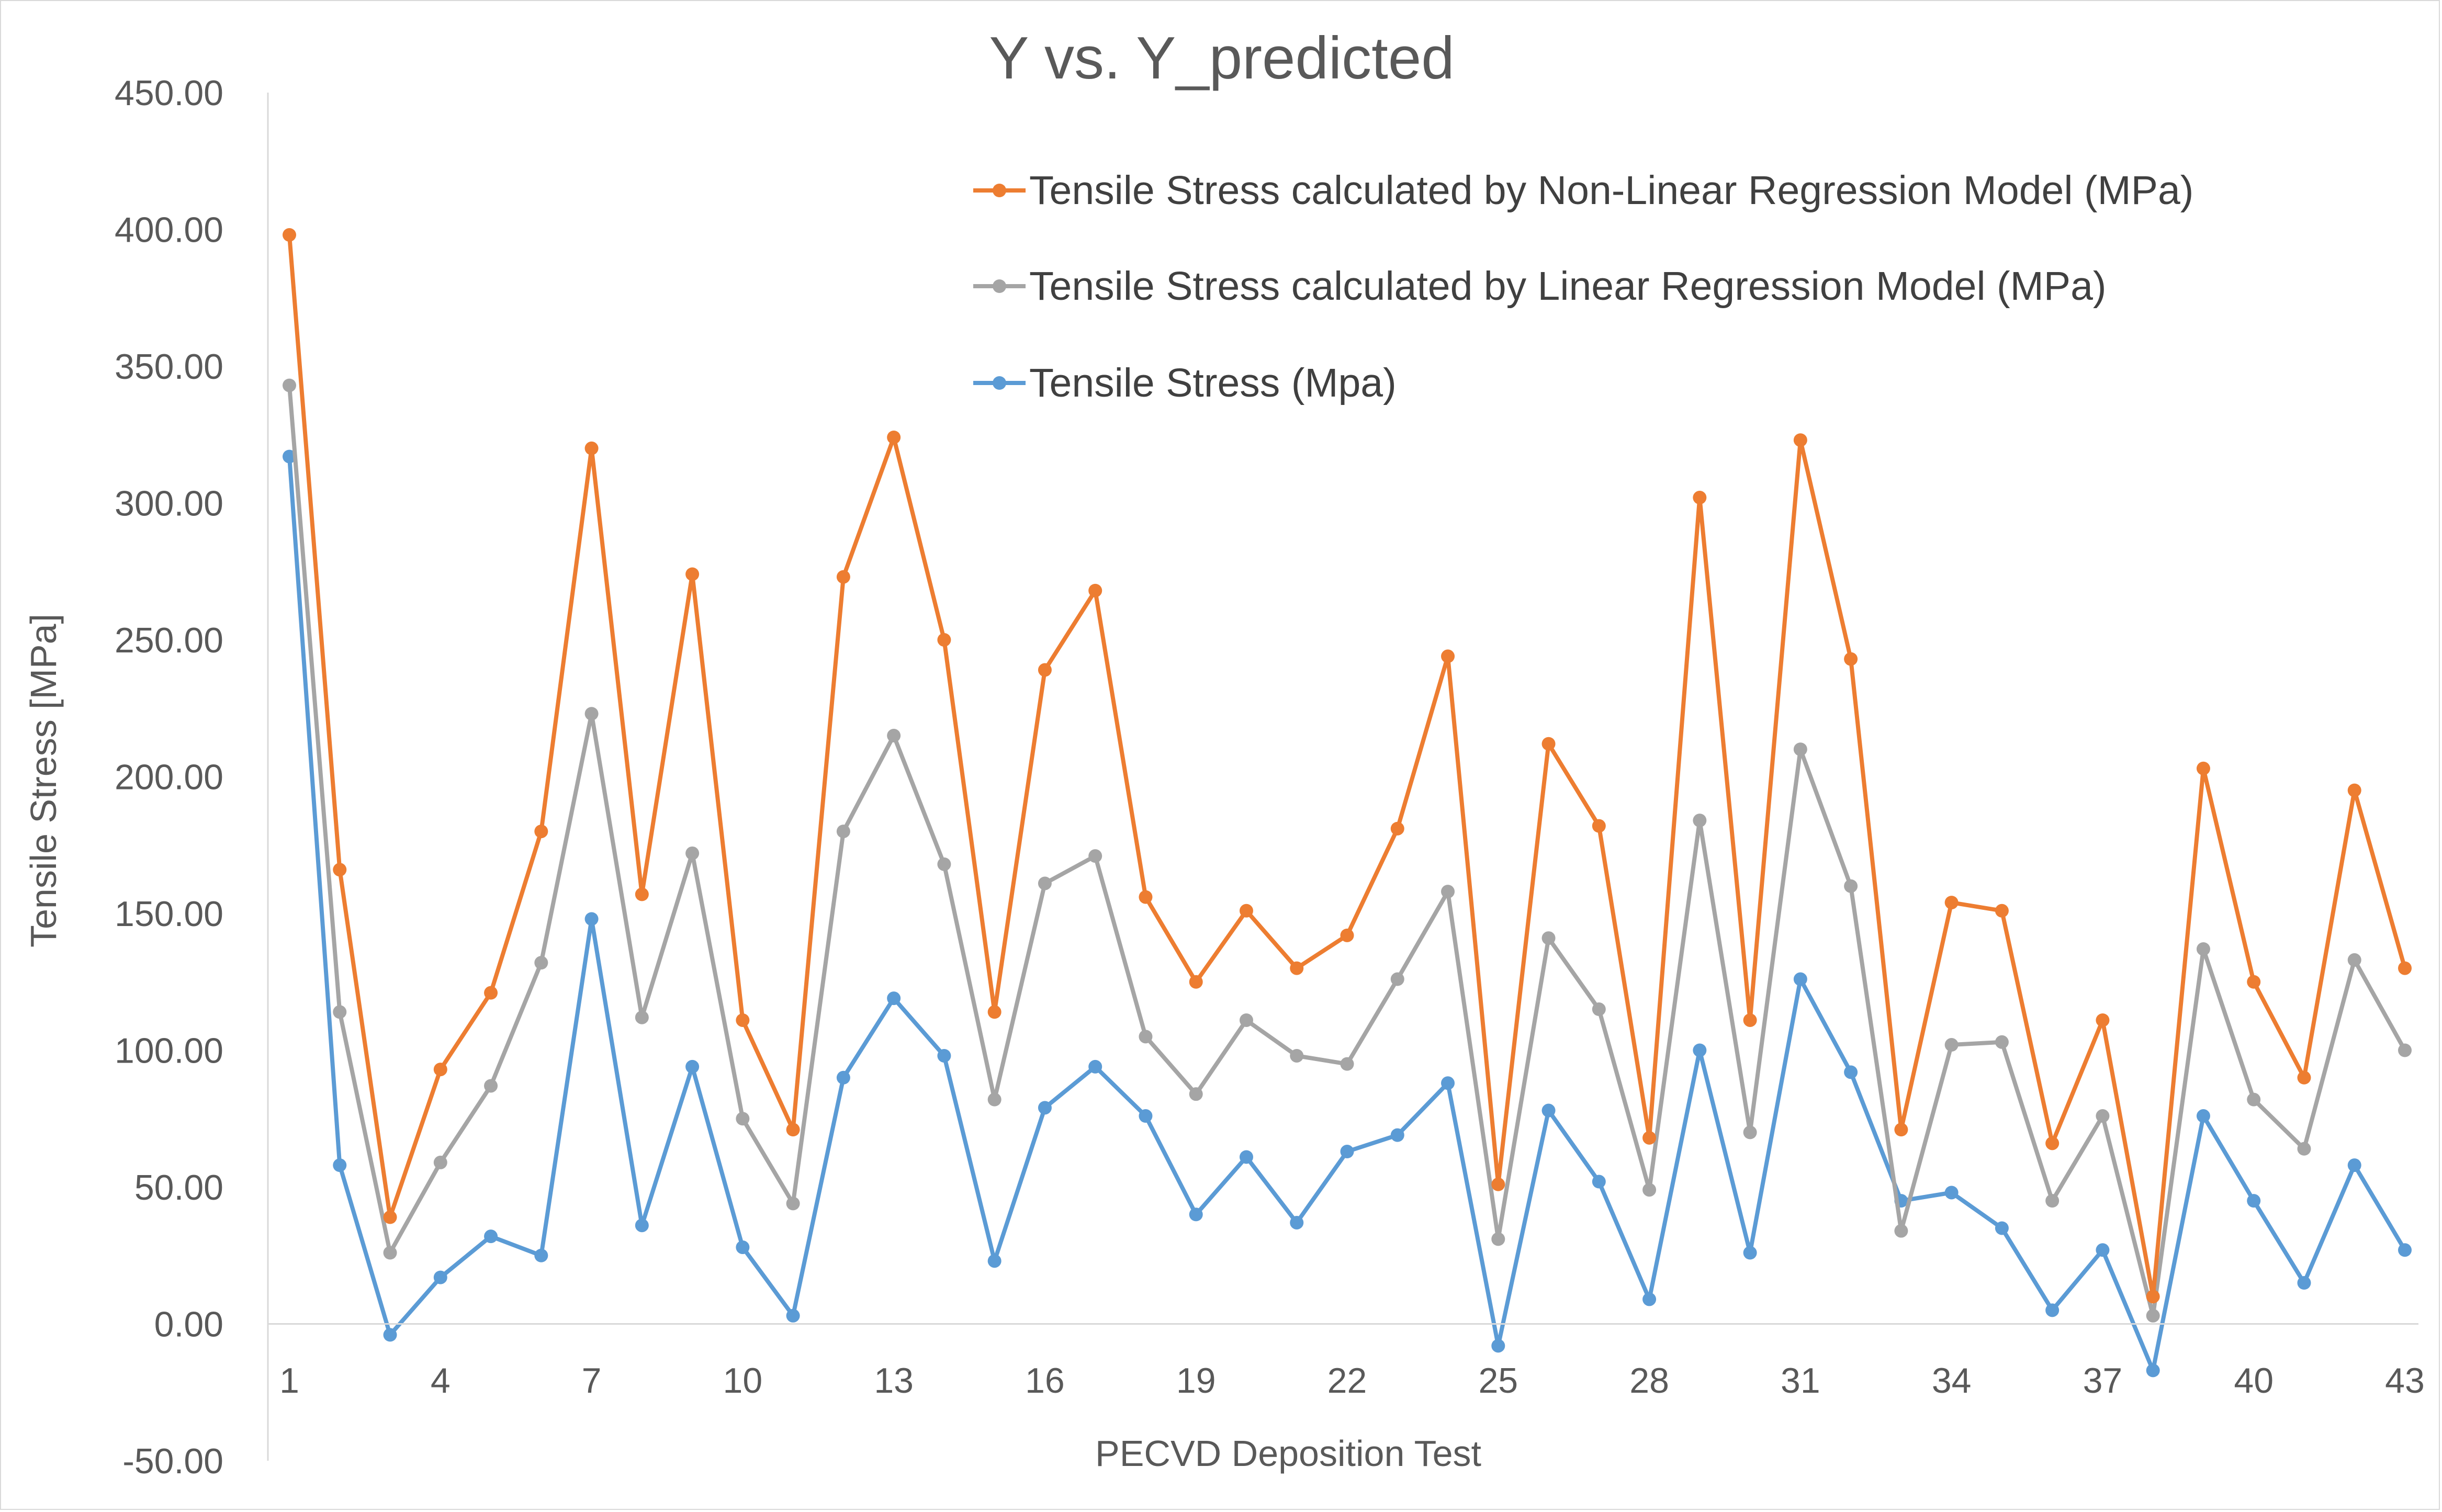  Describe the element at coordinates (169, 230) in the screenshot. I see `y-tick-label: 400.00` at that location.